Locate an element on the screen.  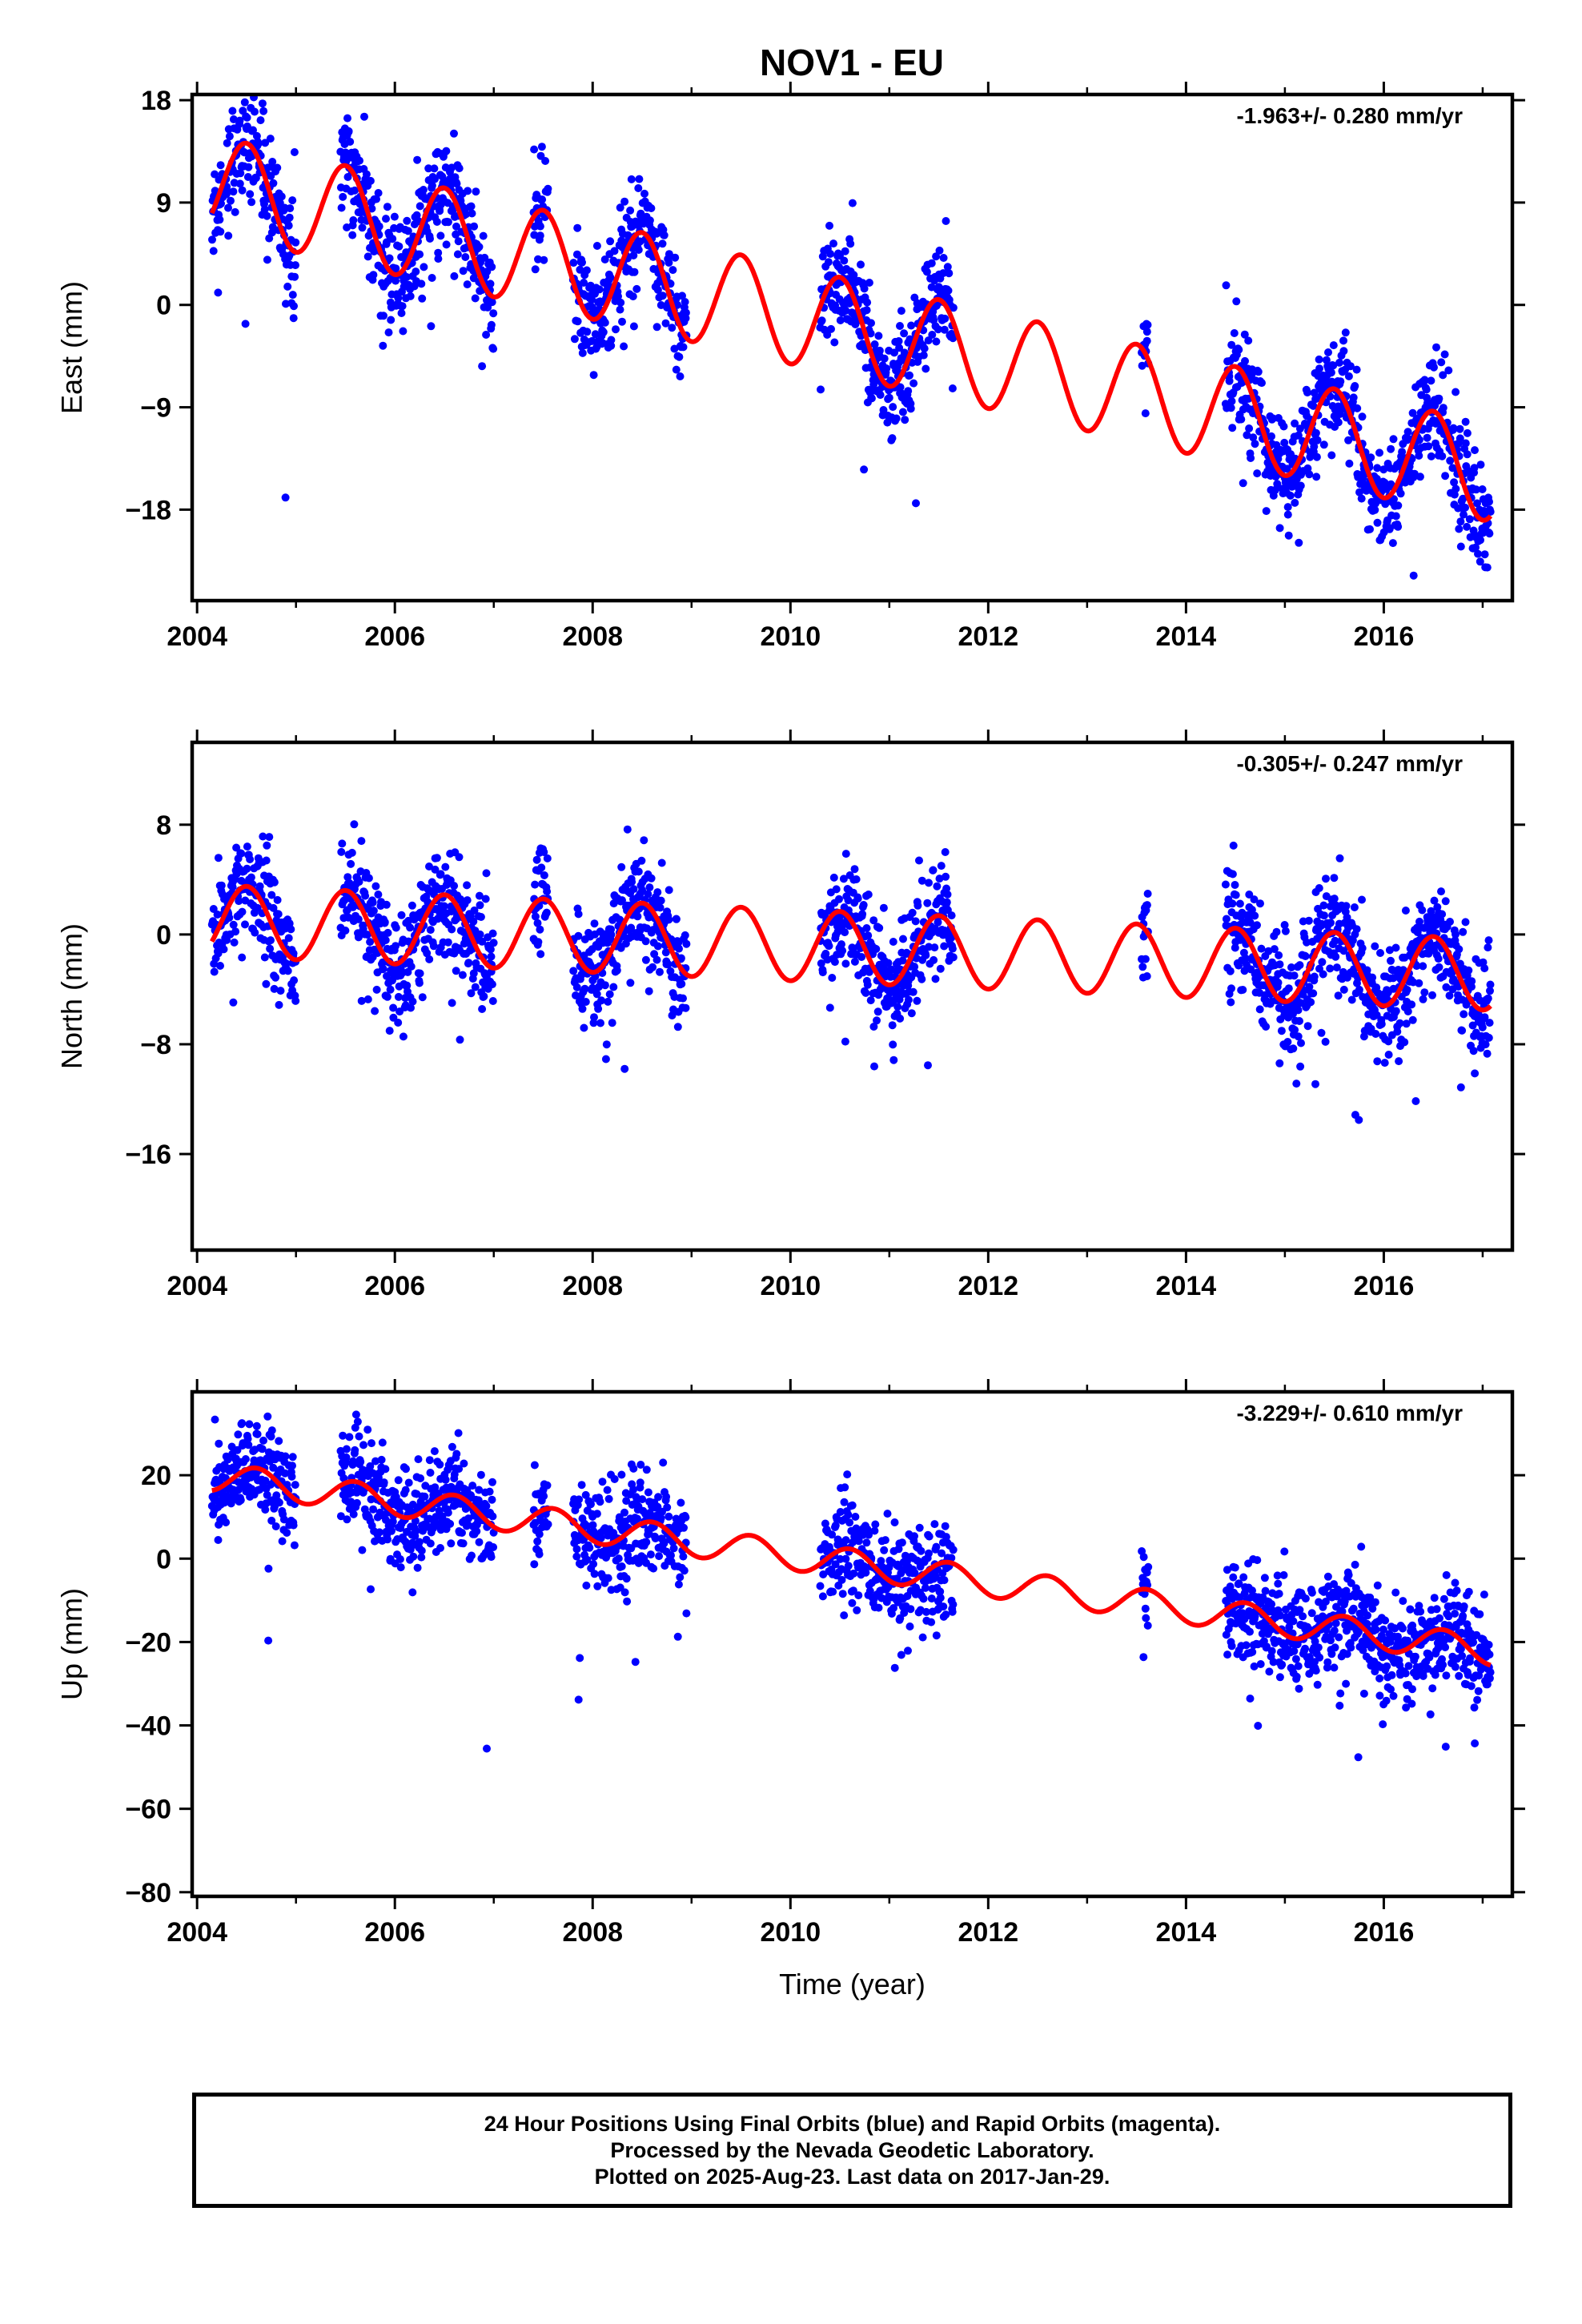
y-tick-label: −18 is located at coordinates (148, 510).